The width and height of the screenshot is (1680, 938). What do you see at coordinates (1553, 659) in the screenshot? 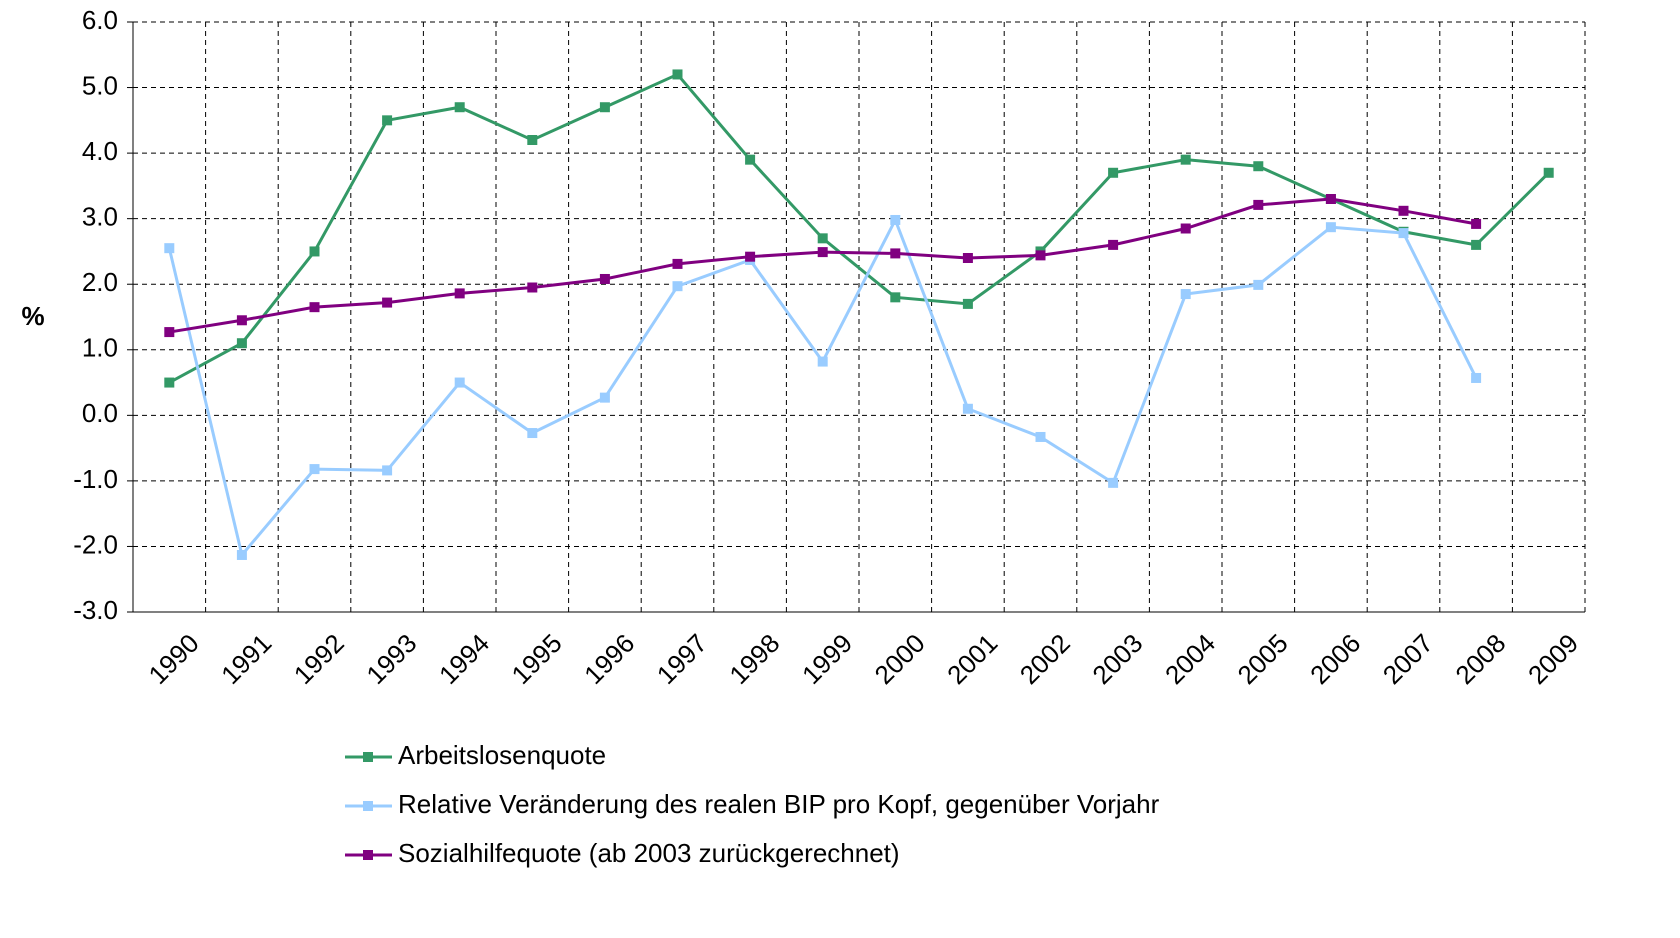
I see `x-tick-label: 2009` at bounding box center [1553, 659].